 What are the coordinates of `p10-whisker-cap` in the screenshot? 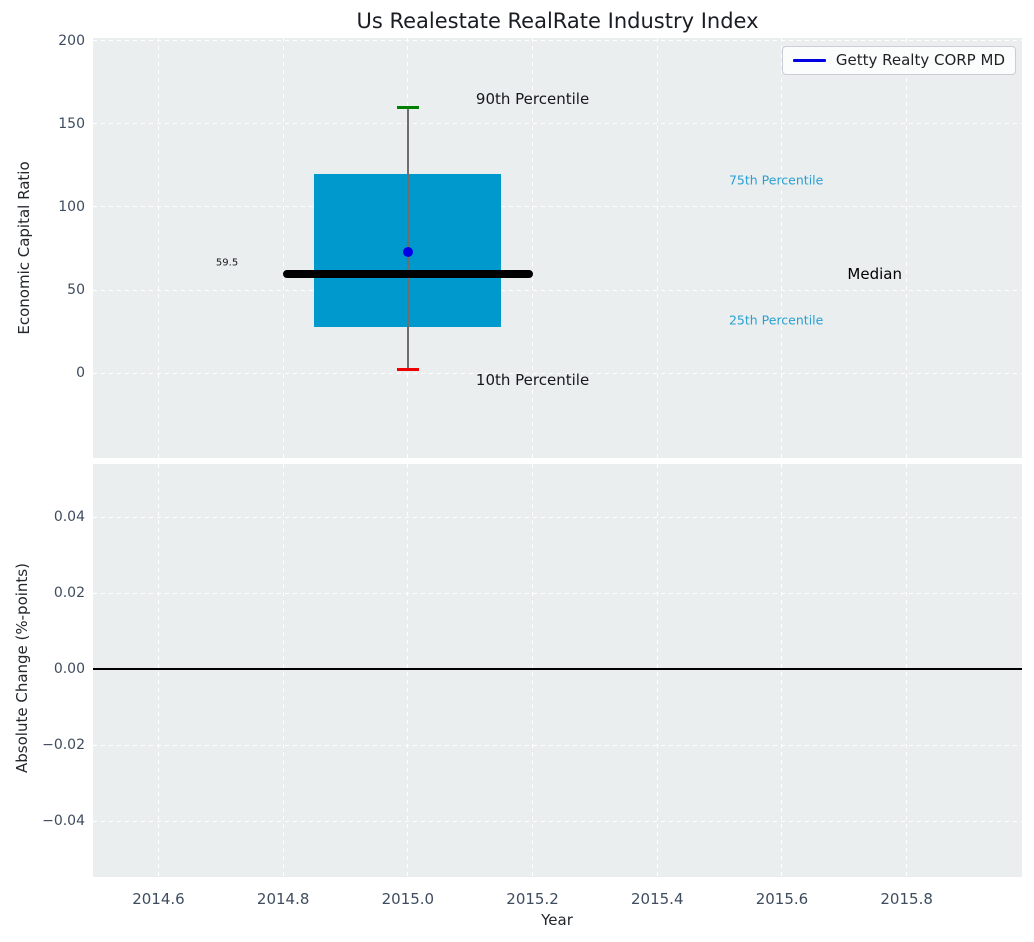 It's located at (407, 370).